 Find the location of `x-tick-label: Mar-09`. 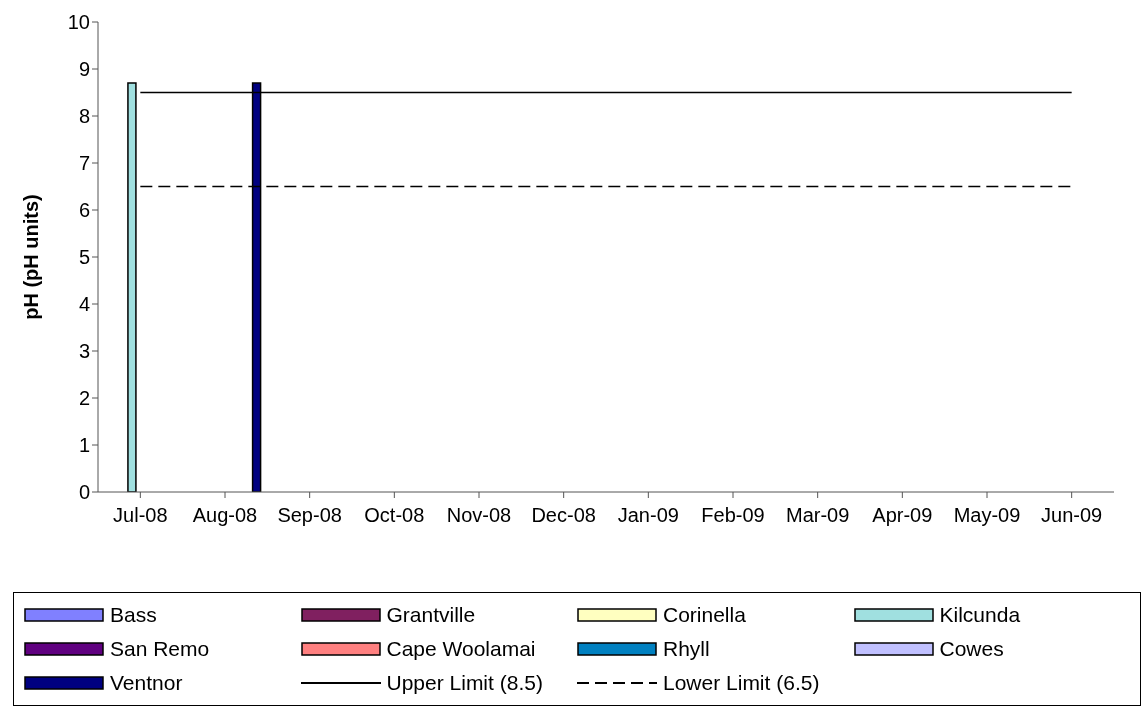

x-tick-label: Mar-09 is located at coordinates (817, 515).